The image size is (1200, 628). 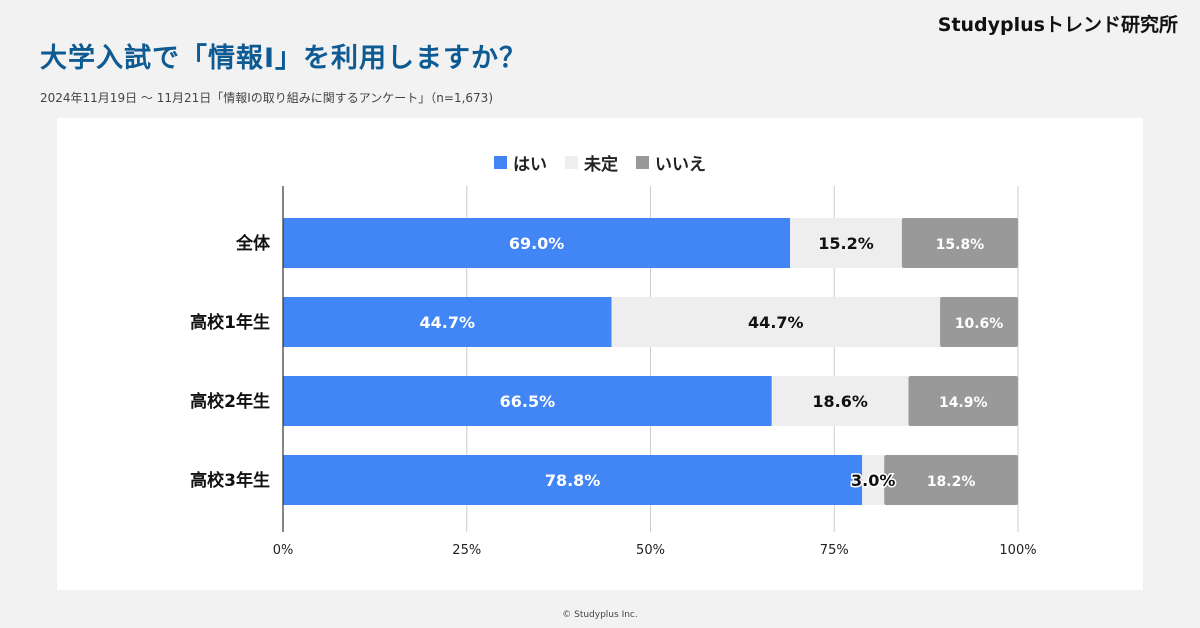 I want to click on copyright: © Studyplus Inc., so click(x=600, y=615).